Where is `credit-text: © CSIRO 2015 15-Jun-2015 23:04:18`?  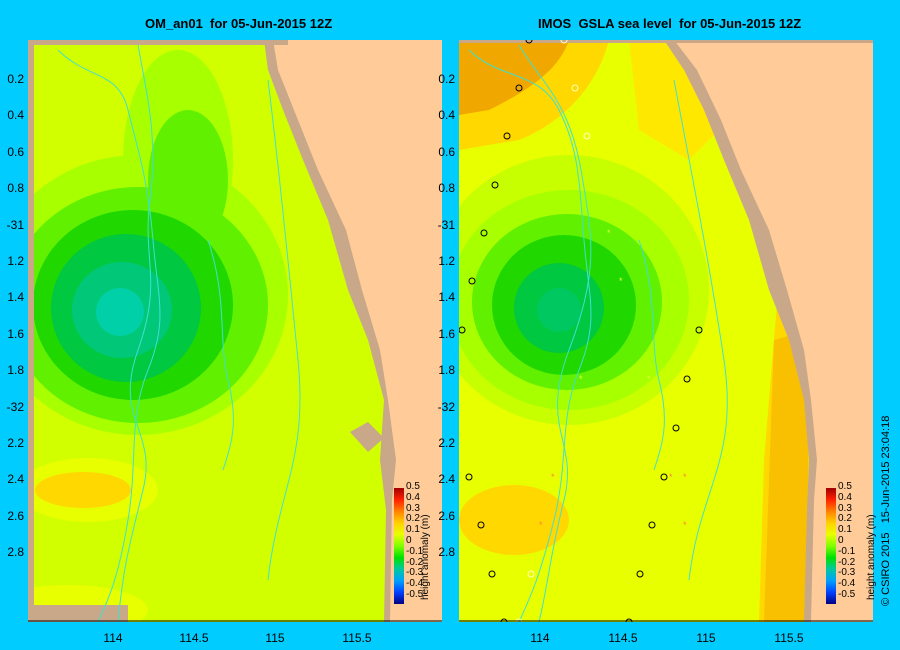 credit-text: © CSIRO 2015 15-Jun-2015 23:04:18 is located at coordinates (886, 510).